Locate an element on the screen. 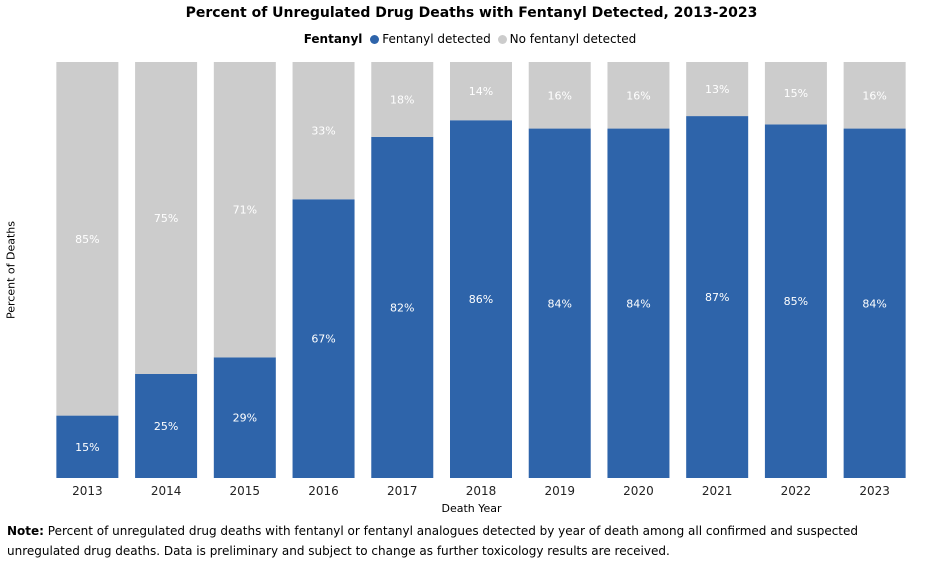  x-tick-label: 2016 is located at coordinates (323, 491).